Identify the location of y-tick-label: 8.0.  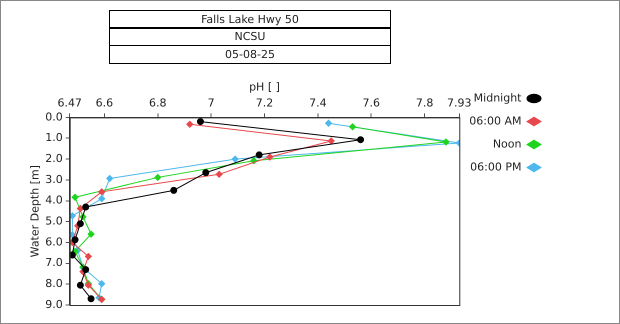
(54, 283).